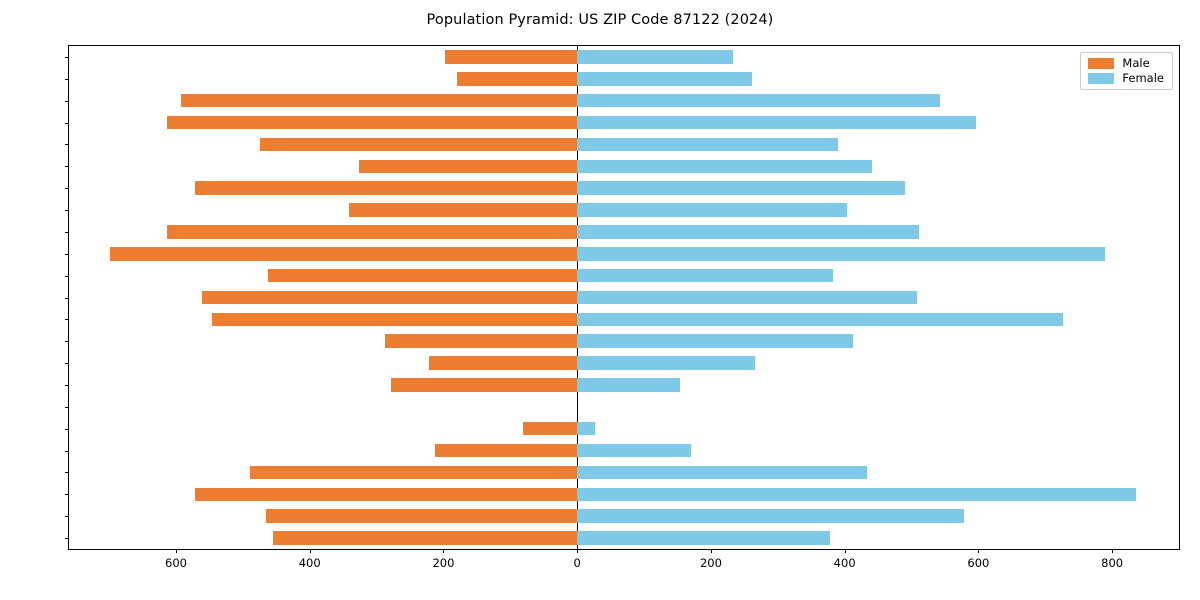  I want to click on legend-item-label: Female, so click(1143, 78).